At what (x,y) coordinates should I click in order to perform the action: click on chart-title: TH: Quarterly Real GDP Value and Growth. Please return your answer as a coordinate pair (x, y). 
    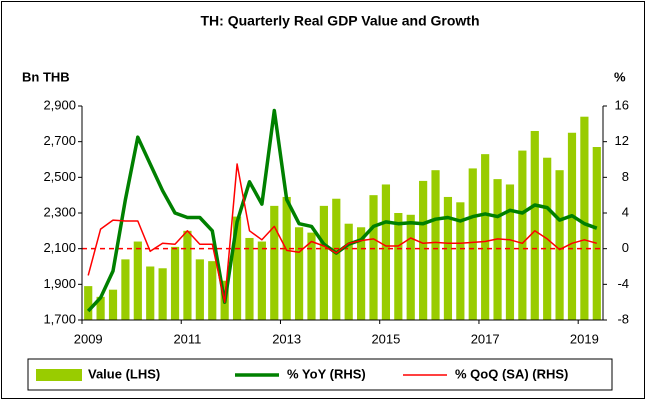
    Looking at the image, I should click on (339, 21).